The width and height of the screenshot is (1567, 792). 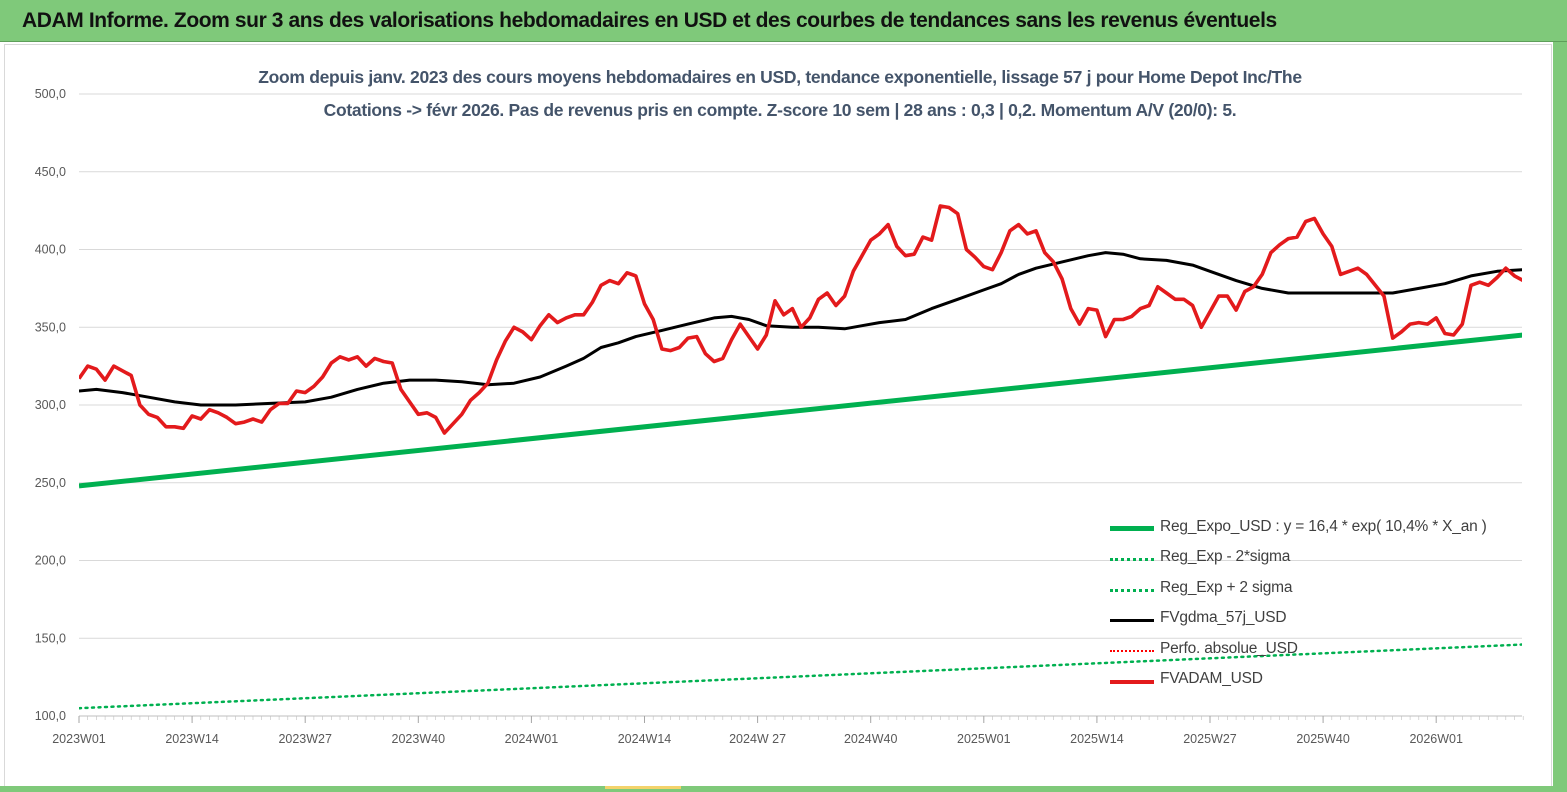 I want to click on legend-item-reg-exp-plus: Reg_Exp + 2 sigma, so click(x=1320, y=591).